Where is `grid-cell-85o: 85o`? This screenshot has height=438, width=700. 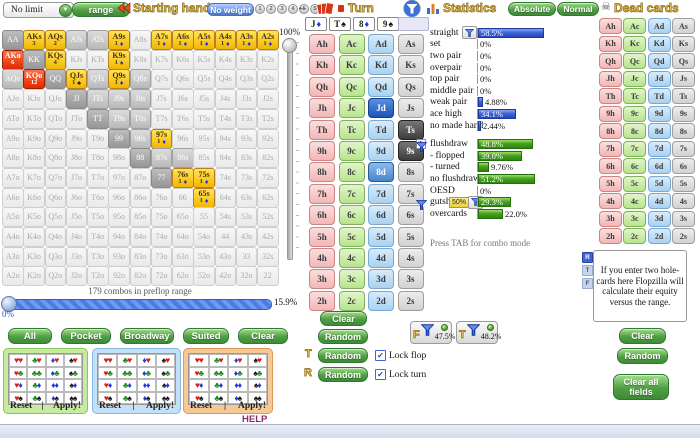 grid-cell-85o: 85o is located at coordinates (140, 217).